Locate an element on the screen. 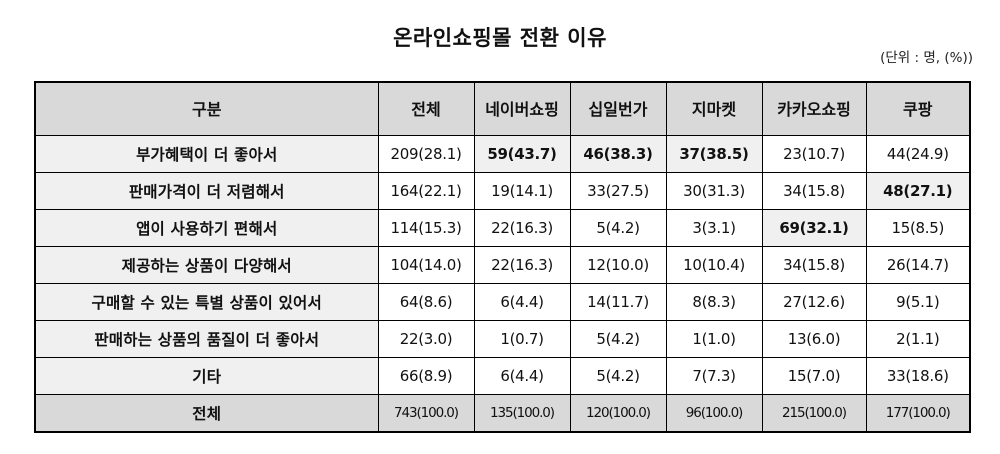 This screenshot has height=454, width=1000. col-header-11st: 십일번가 is located at coordinates (618, 108).